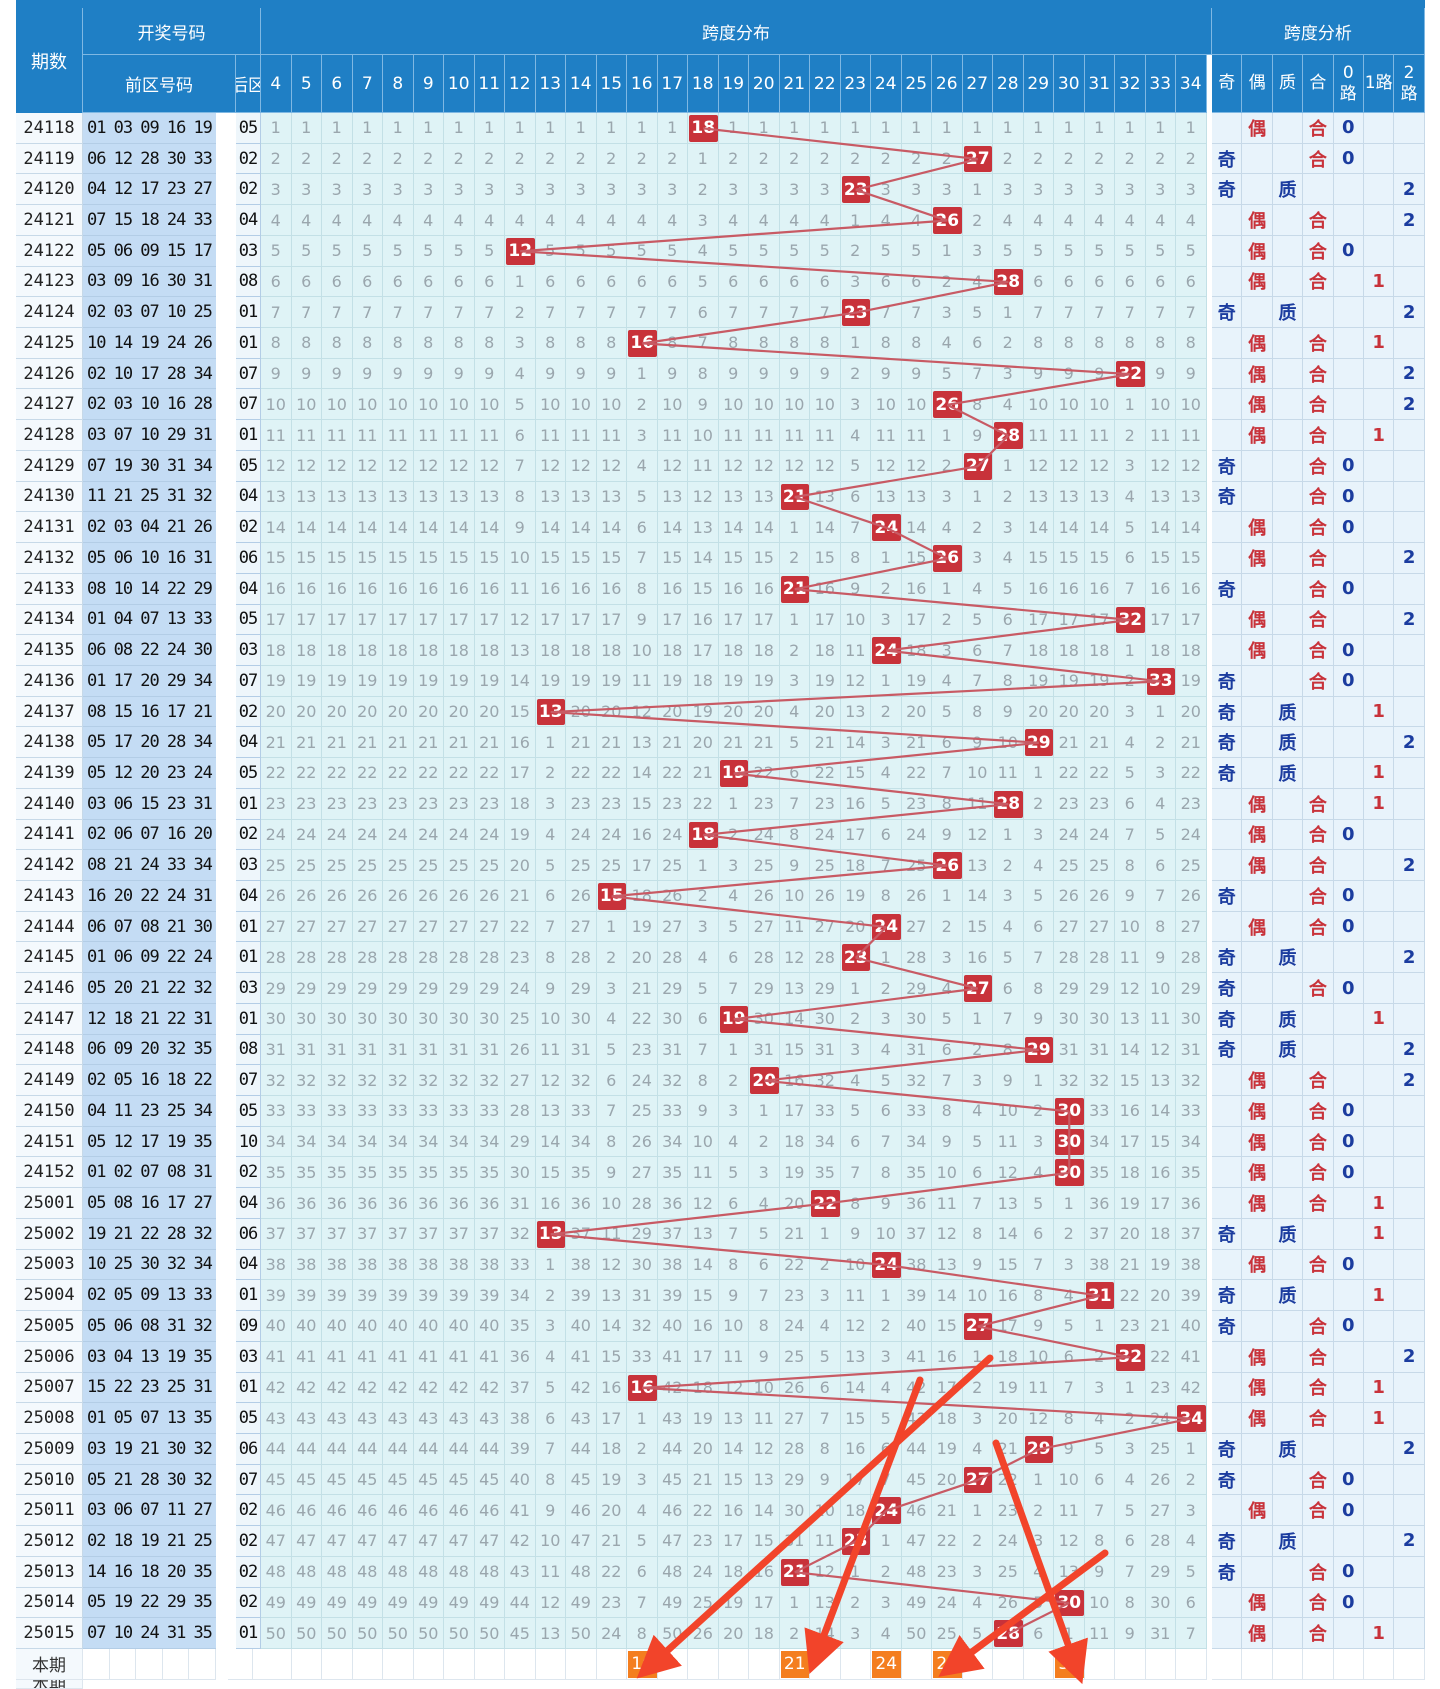 The image size is (1440, 1689). What do you see at coordinates (703, 1265) in the screenshot?
I see `span-omission: 14` at bounding box center [703, 1265].